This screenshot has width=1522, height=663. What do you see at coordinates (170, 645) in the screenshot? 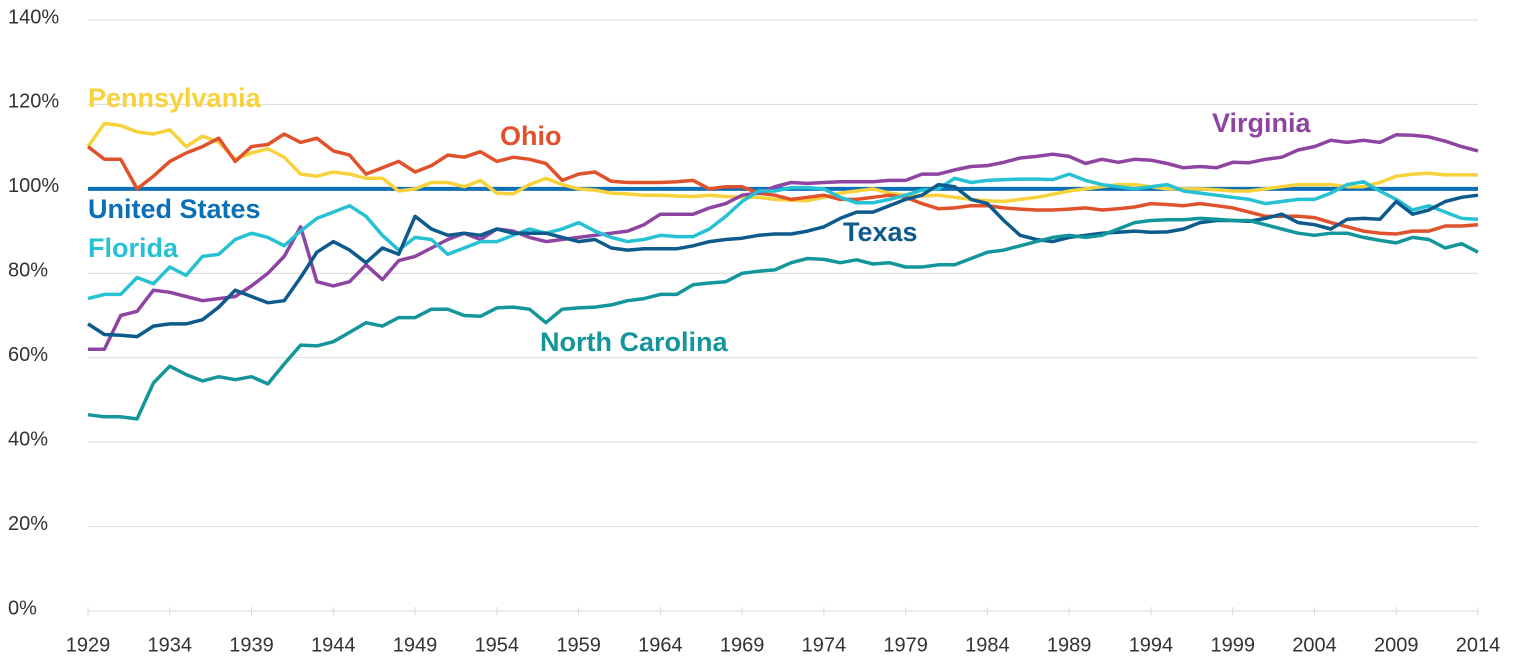
I see `x-tick-label: 1934` at bounding box center [170, 645].